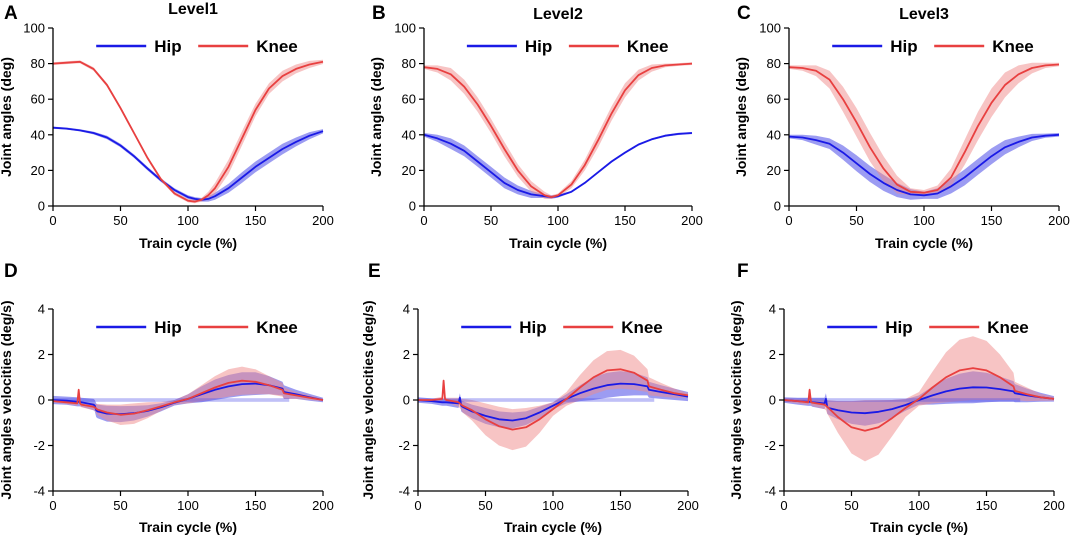 The image size is (1072, 541). I want to click on panel-letter: D, so click(11, 271).